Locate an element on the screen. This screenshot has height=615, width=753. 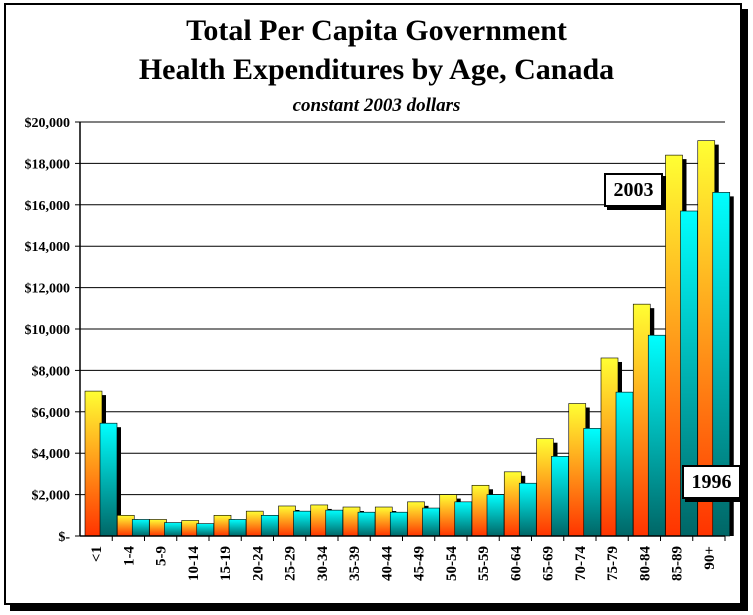
x-tick-label: 35-39 is located at coordinates (355, 563).